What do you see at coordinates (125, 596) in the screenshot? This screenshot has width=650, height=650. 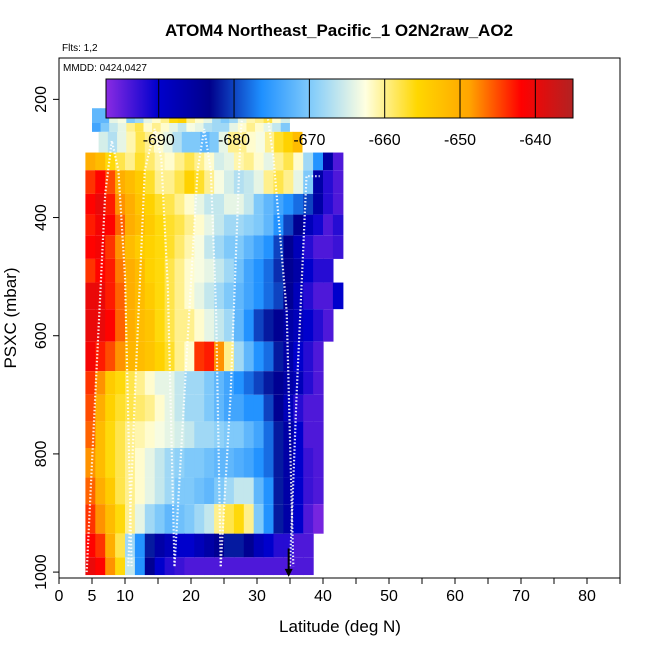 I see `x-tick-label: 10` at bounding box center [125, 596].